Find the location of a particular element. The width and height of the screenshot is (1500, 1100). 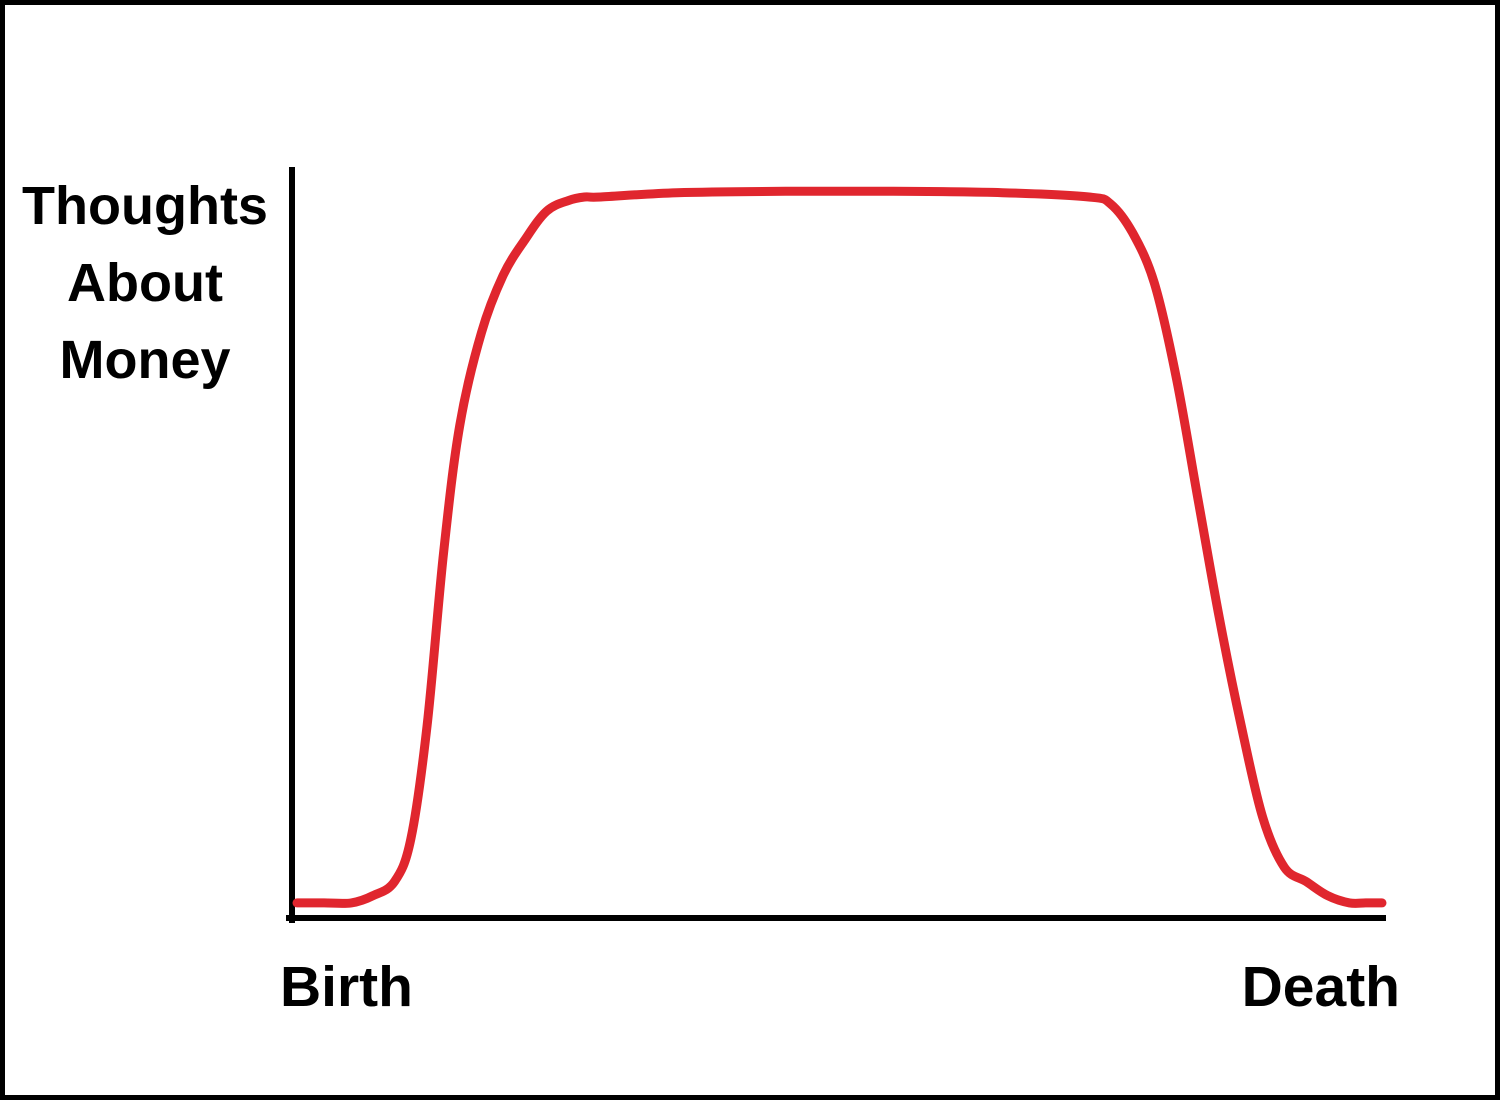

y-axis-label-line-1: Thoughts is located at coordinates (145, 206).